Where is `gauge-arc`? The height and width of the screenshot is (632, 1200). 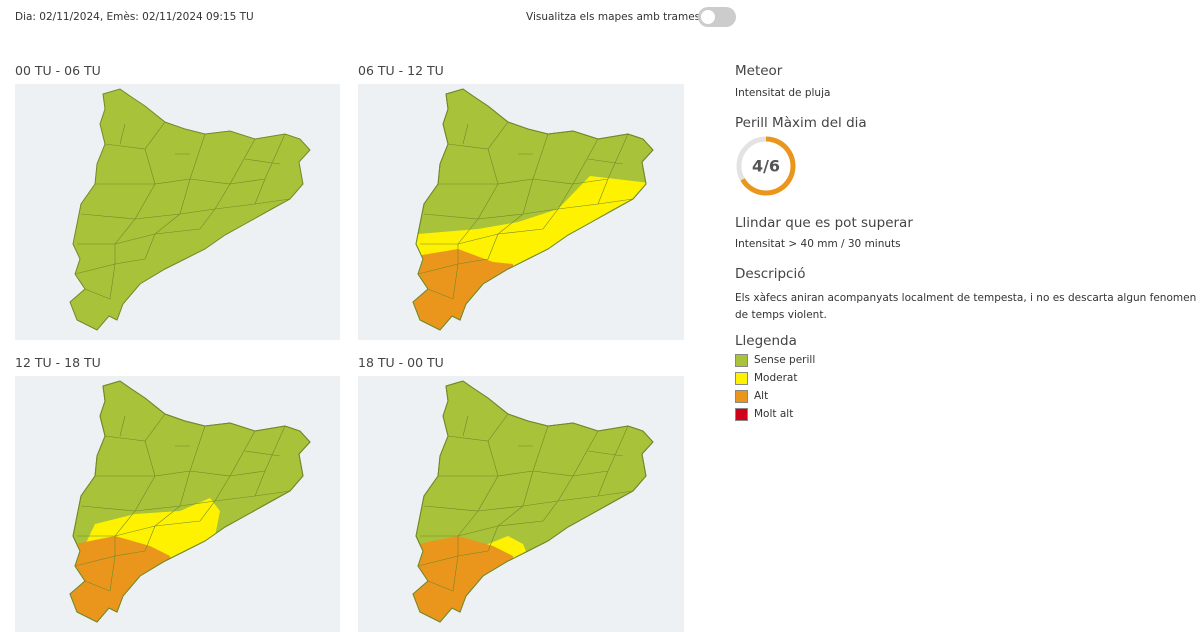 gauge-arc is located at coordinates (768, 166).